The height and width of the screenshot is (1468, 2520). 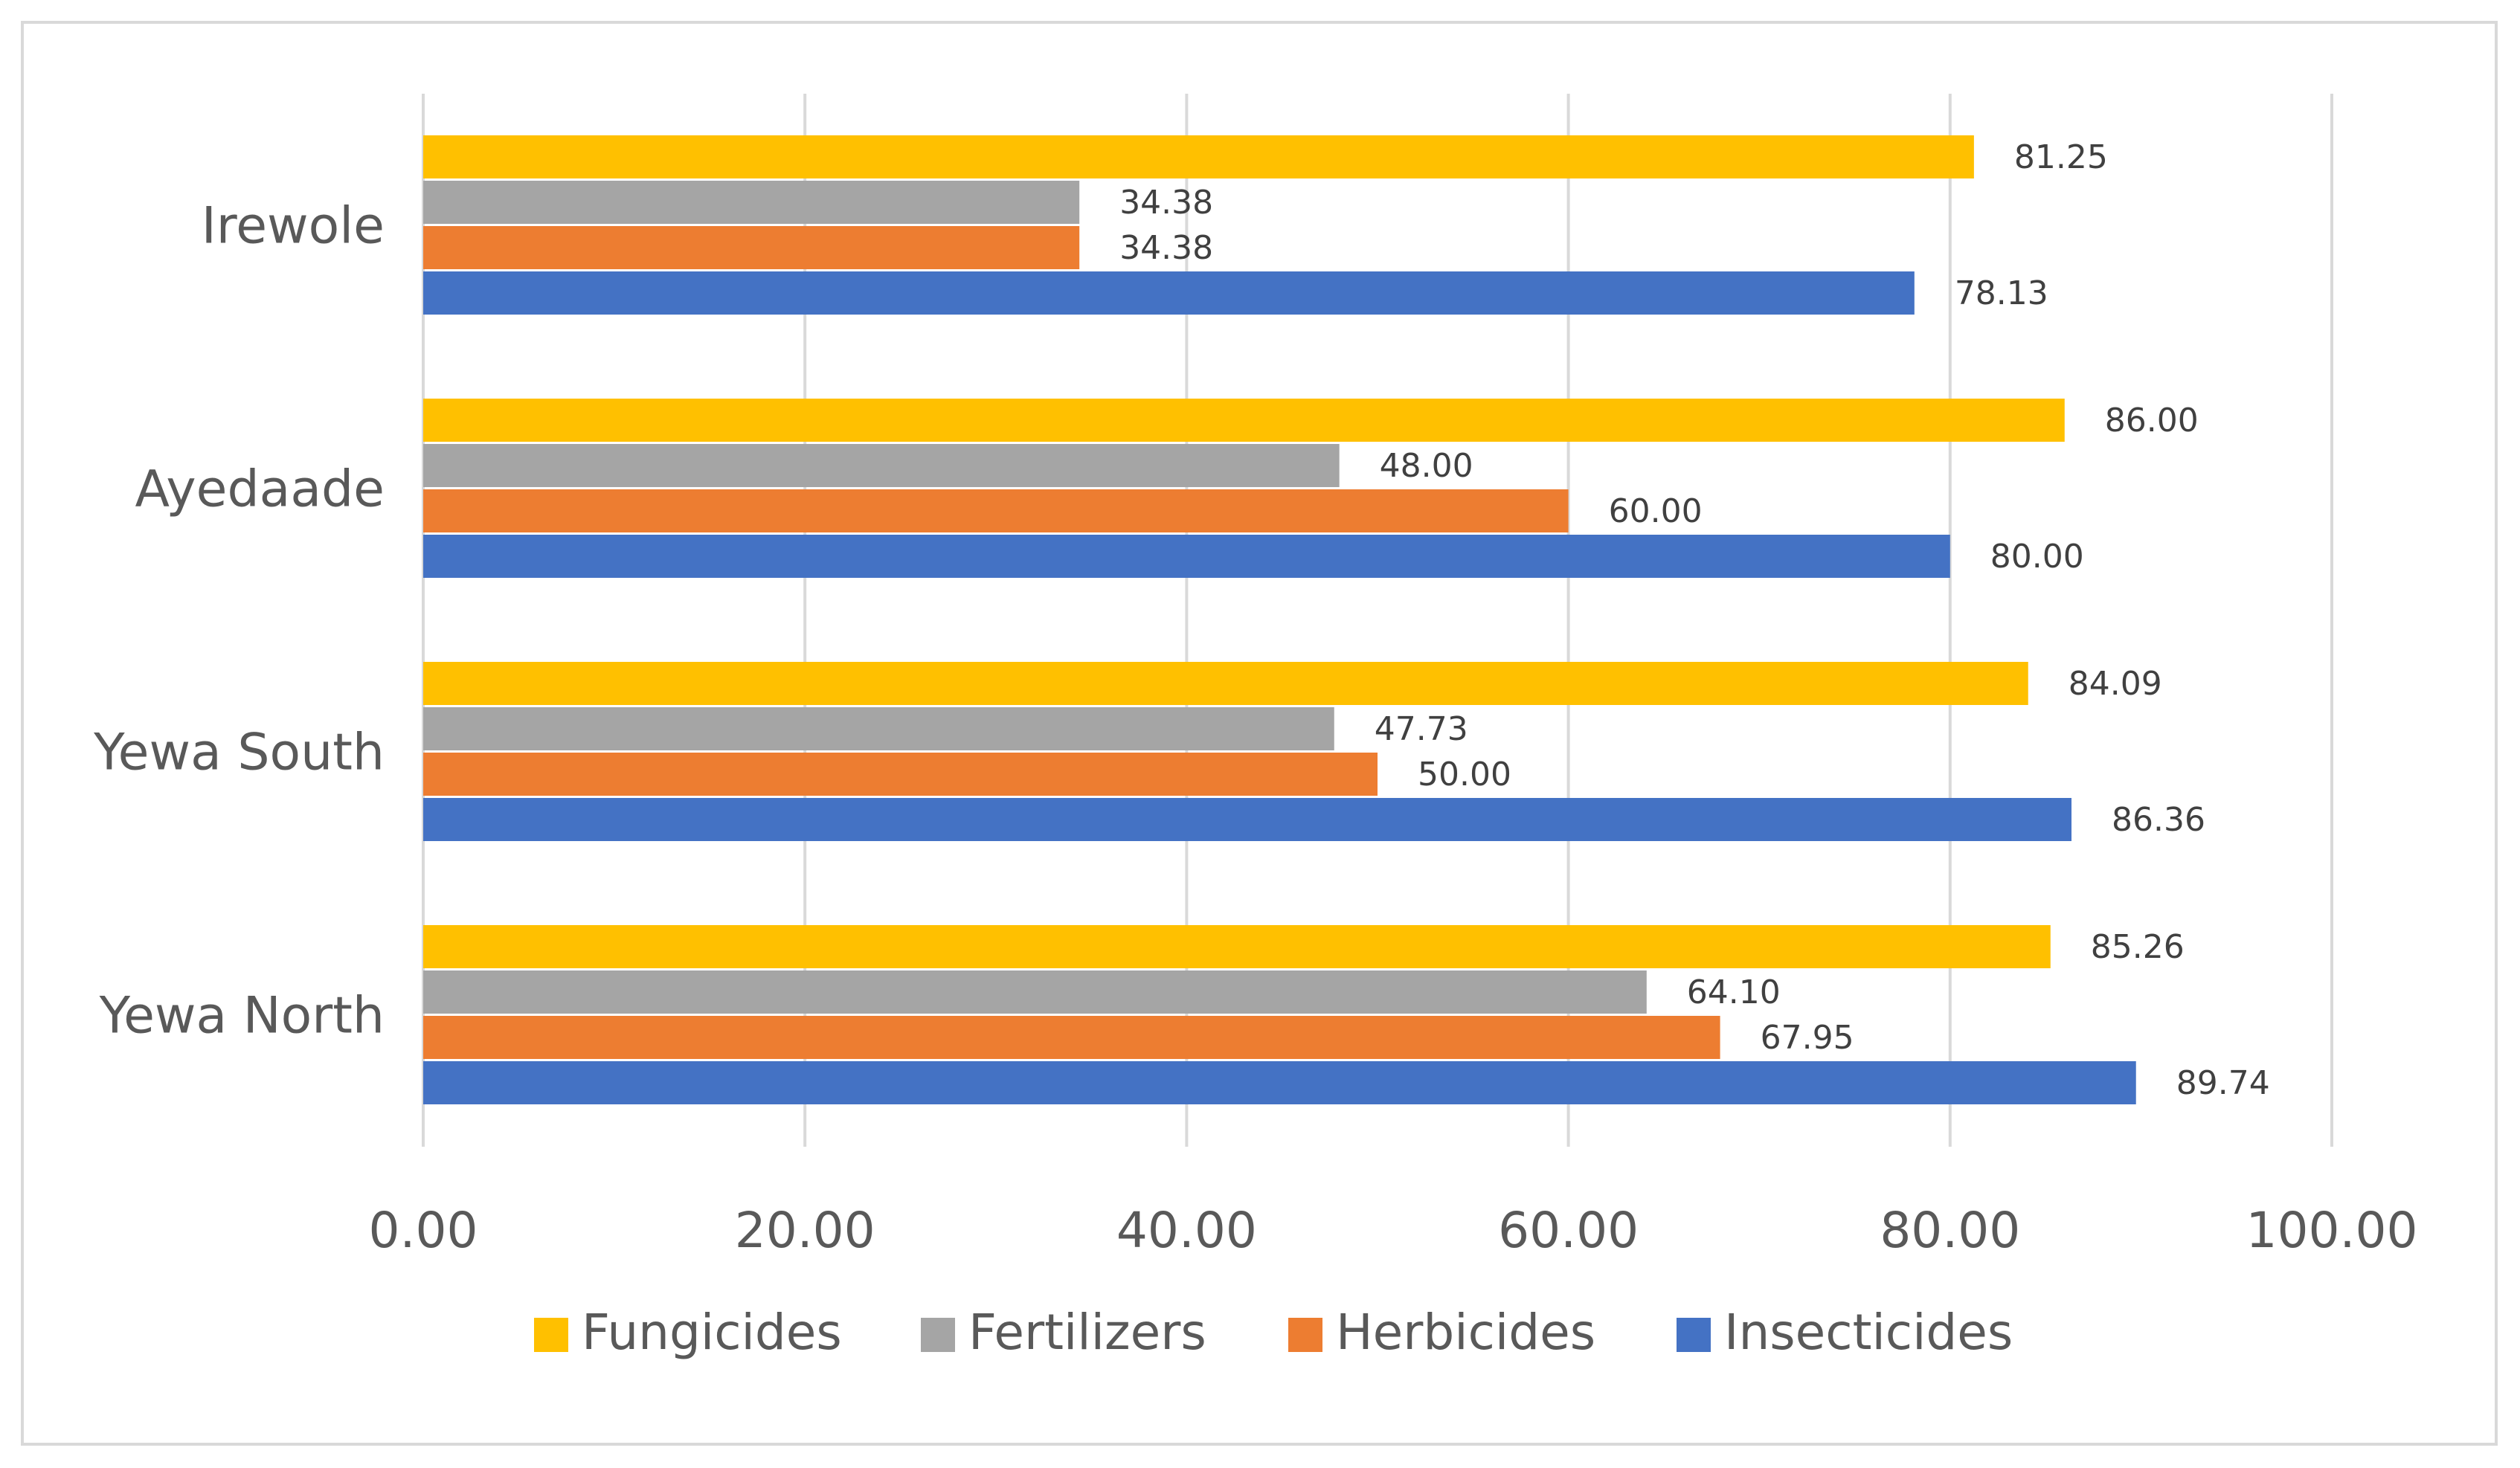 I want to click on bar-herbicides-yewa-north, so click(x=1071, y=1037).